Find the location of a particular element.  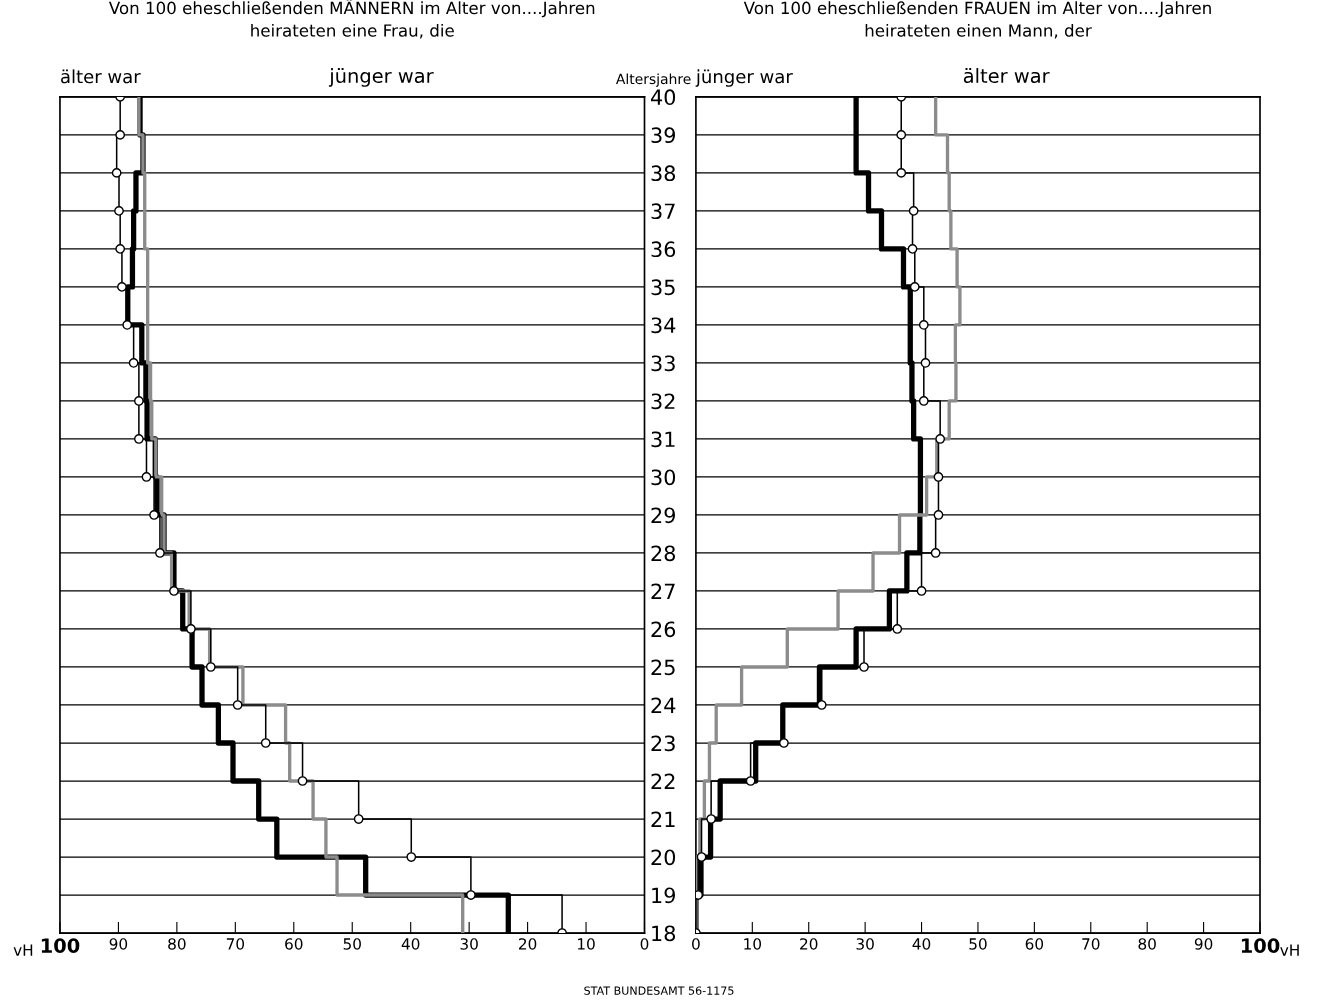

y-tick-label: 30 is located at coordinates (663, 477).